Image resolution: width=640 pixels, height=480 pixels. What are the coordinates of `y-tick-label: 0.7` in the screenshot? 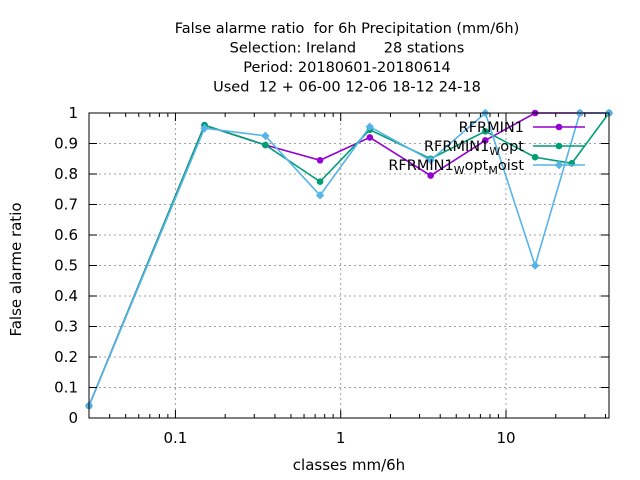 It's located at (66, 205).